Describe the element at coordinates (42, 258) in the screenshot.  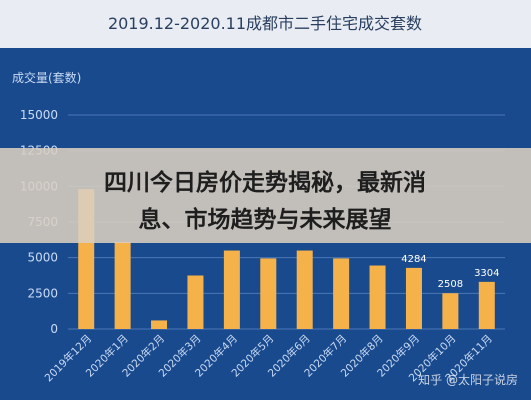
I see `y-tick-label-2: 5000` at that location.